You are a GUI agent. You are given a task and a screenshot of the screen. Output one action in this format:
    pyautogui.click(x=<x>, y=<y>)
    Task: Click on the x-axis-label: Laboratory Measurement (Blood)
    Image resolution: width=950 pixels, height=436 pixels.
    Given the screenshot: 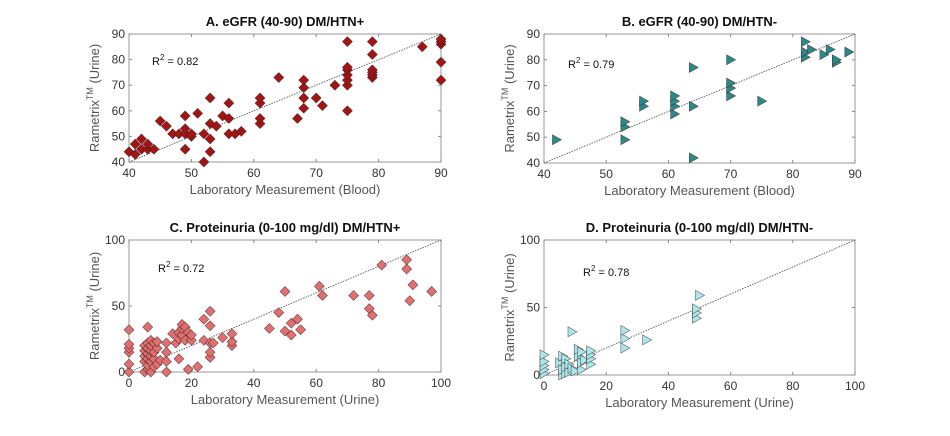 What is the action you would take?
    pyautogui.click(x=285, y=189)
    